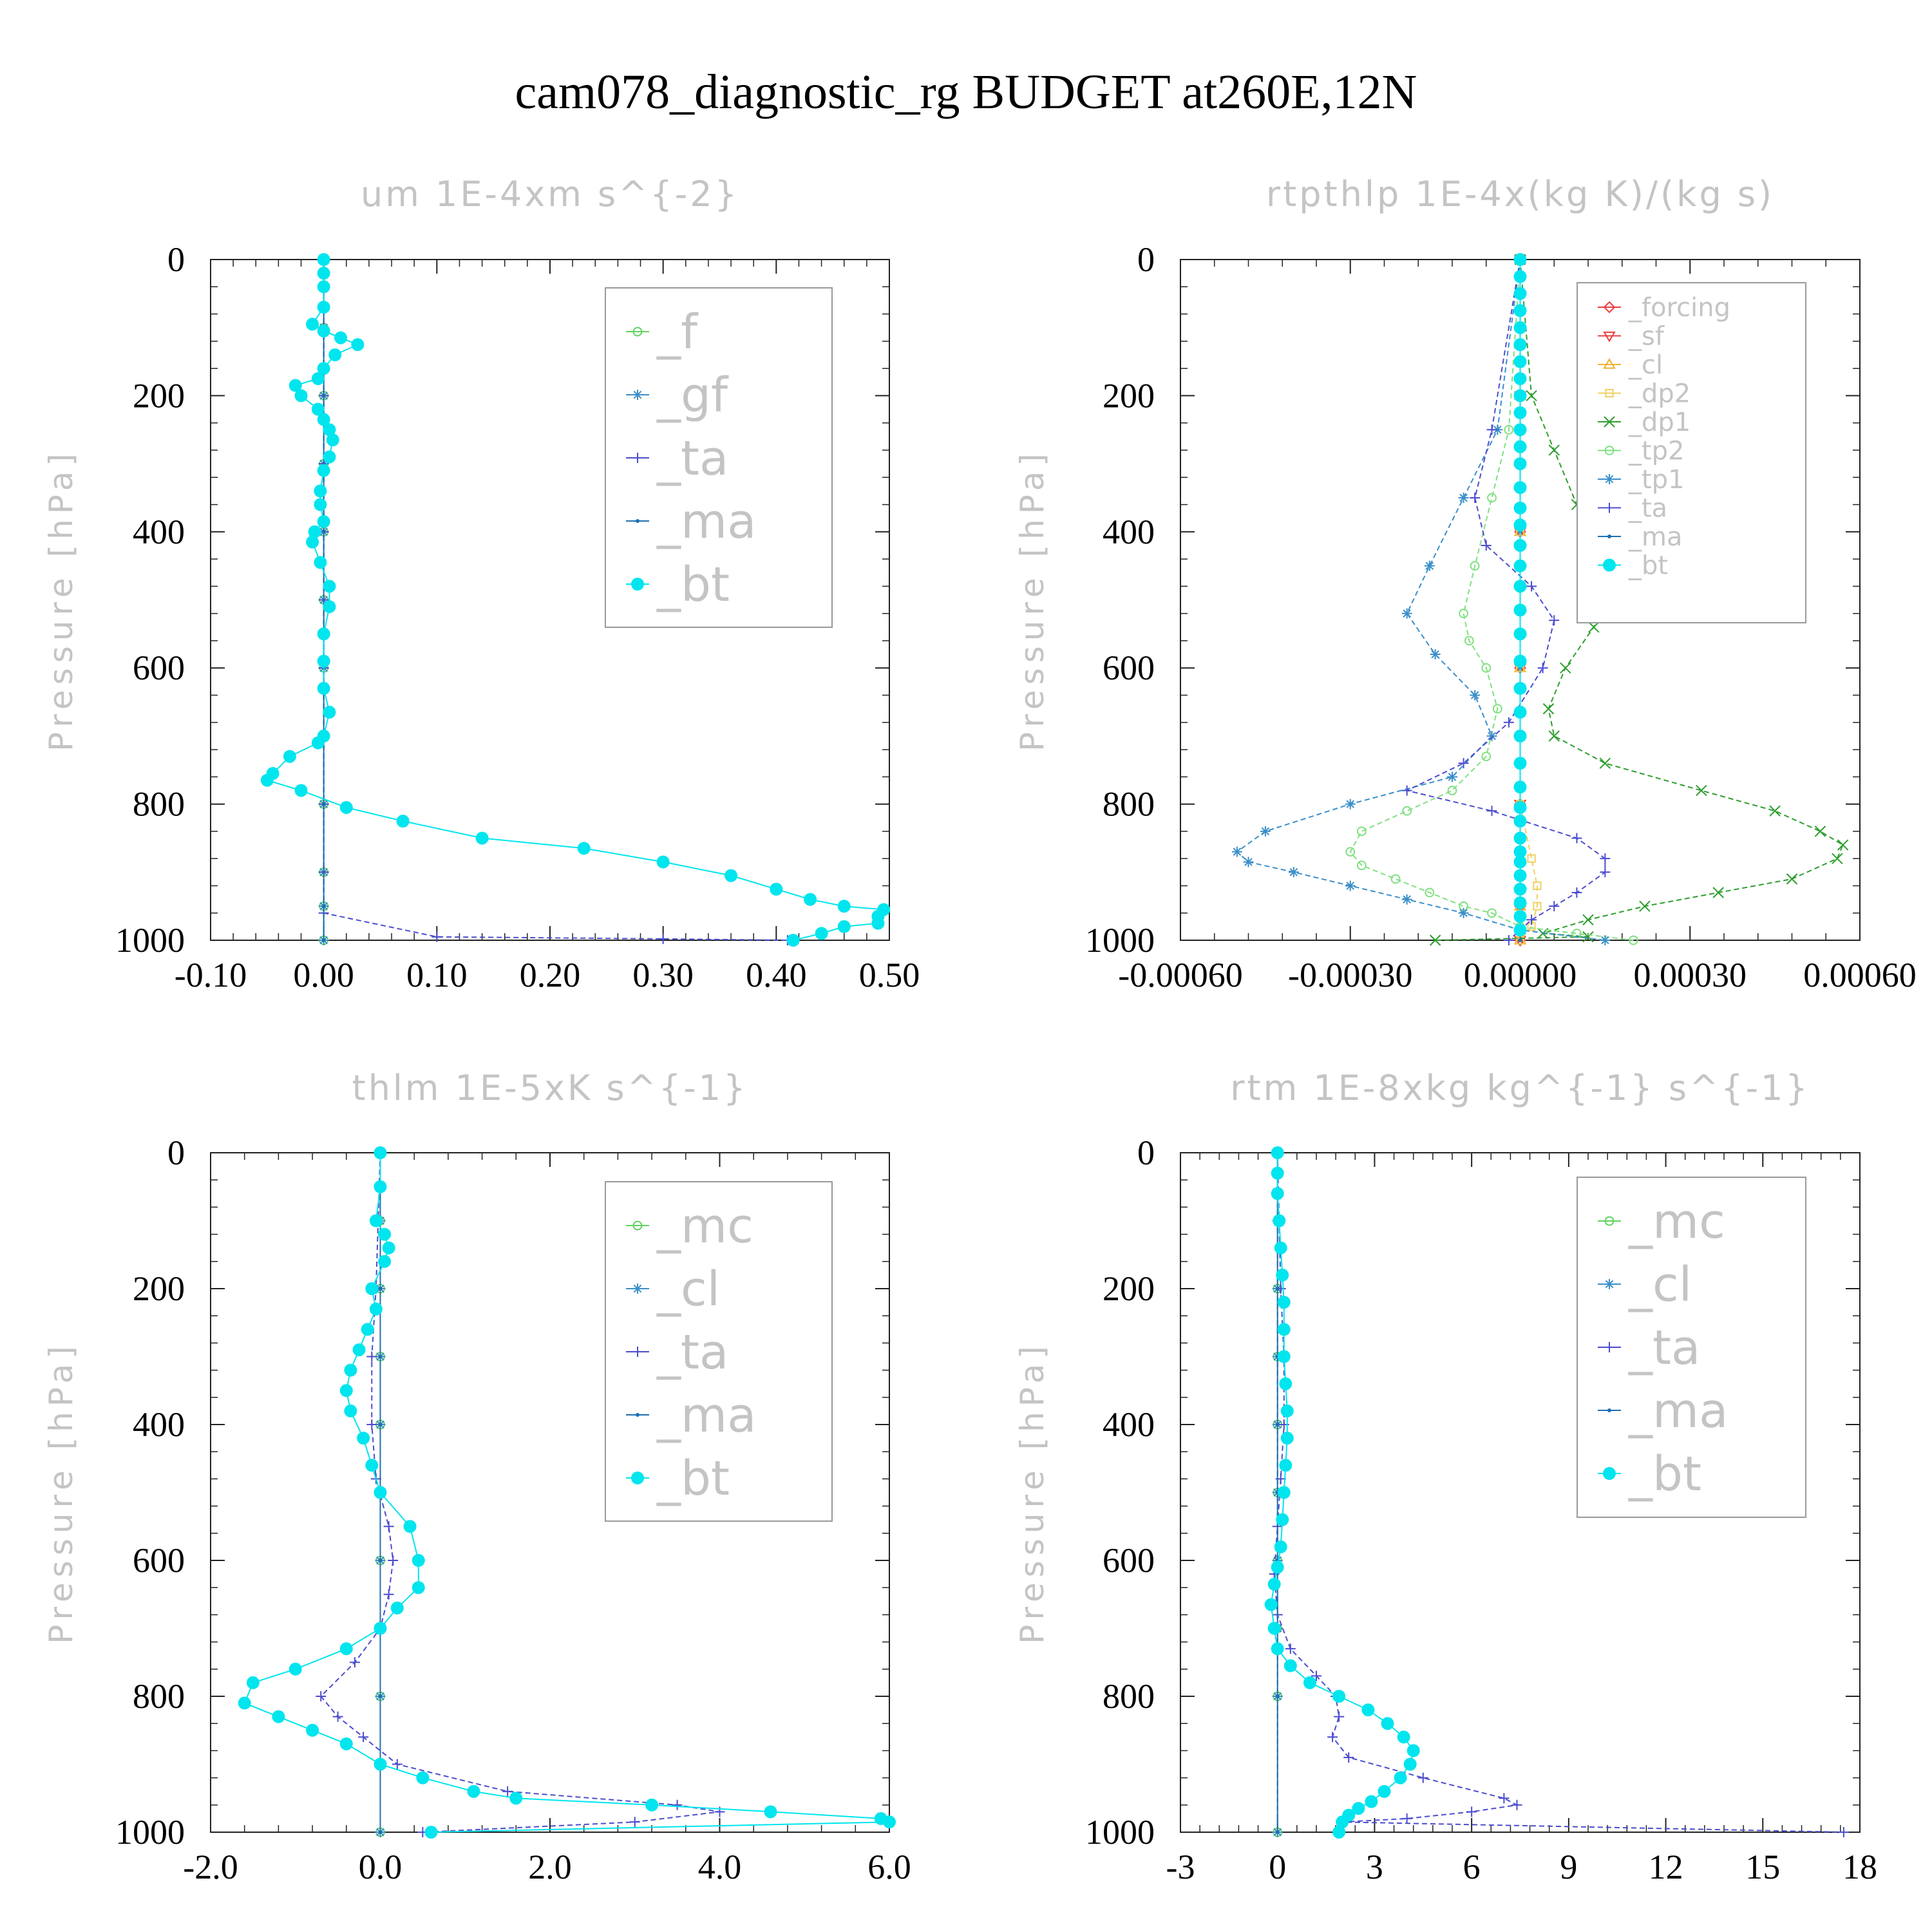 The height and width of the screenshot is (1932, 1932). What do you see at coordinates (705, 1226) in the screenshot?
I see `legend-label: _mc` at bounding box center [705, 1226].